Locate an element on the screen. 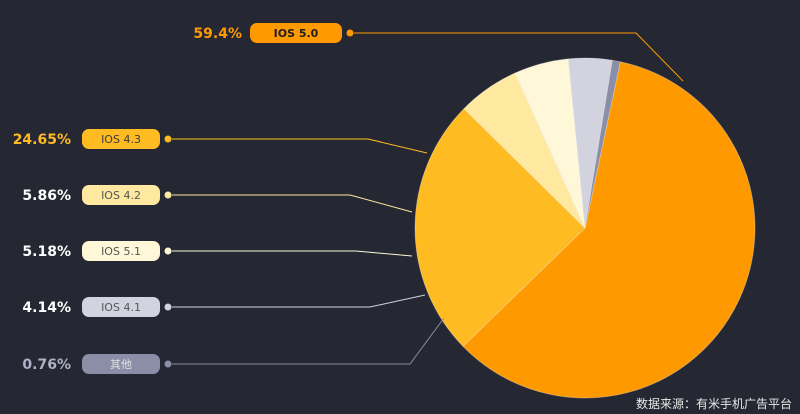  legend-value: 4.14% is located at coordinates (46, 308).